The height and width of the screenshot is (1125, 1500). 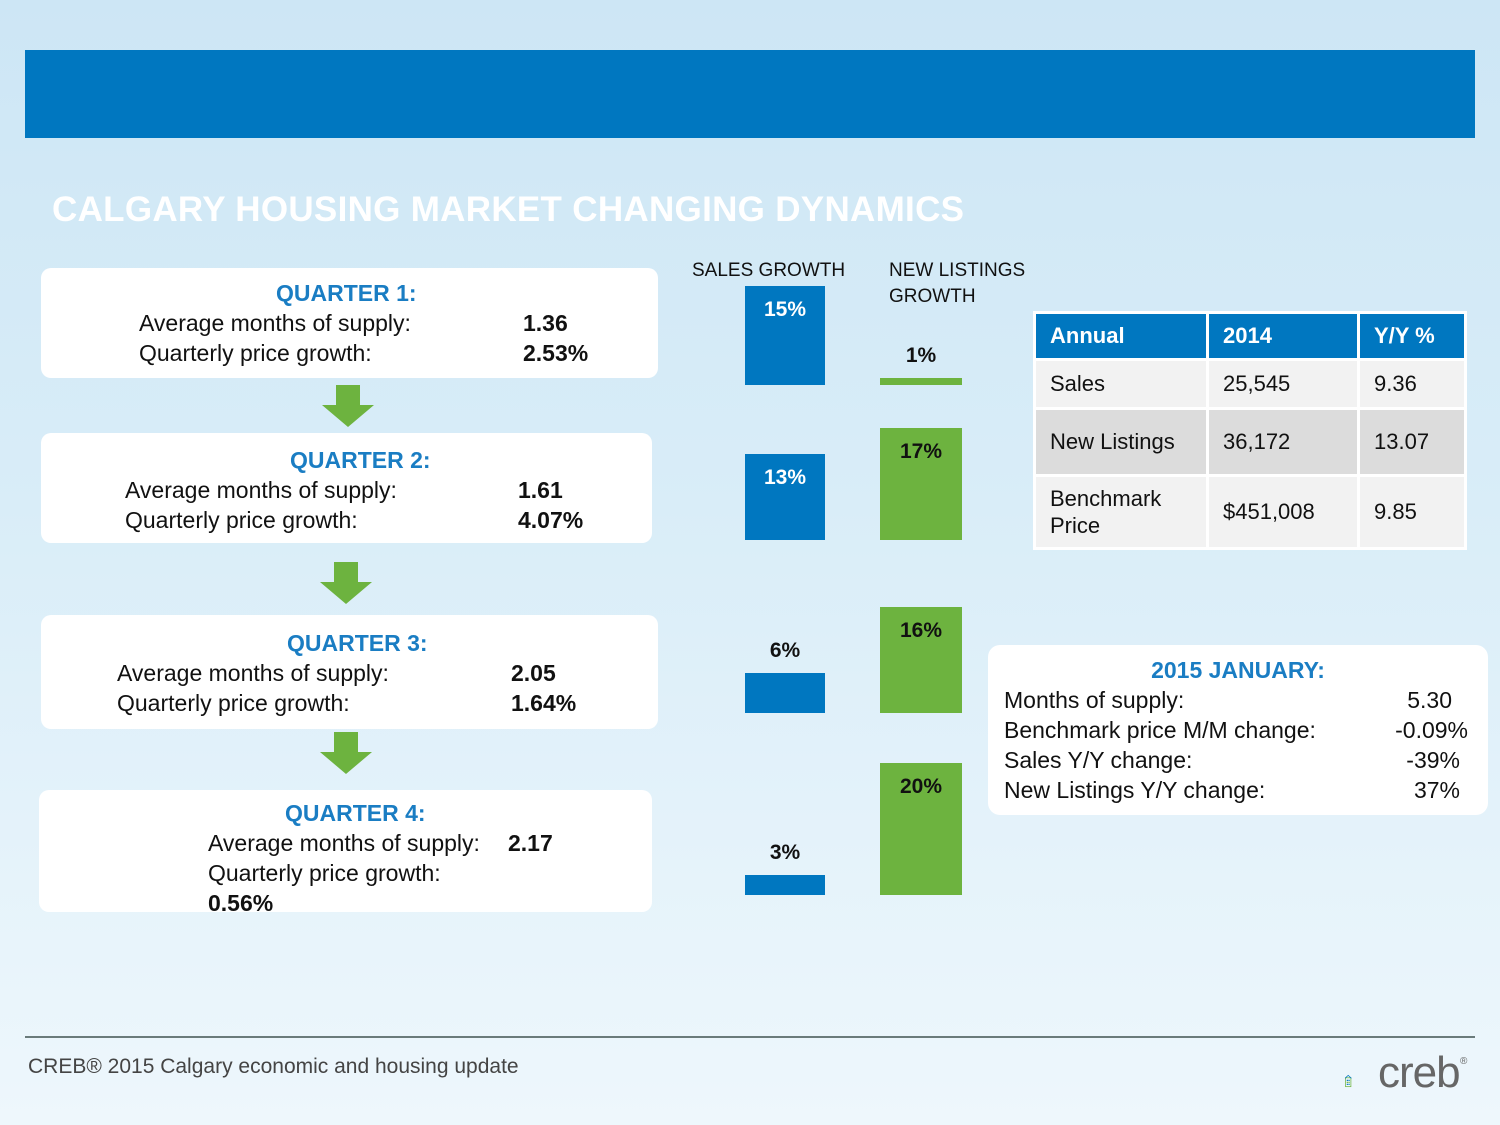 What do you see at coordinates (785, 651) in the screenshot?
I see `sales-growth-label: 6%` at bounding box center [785, 651].